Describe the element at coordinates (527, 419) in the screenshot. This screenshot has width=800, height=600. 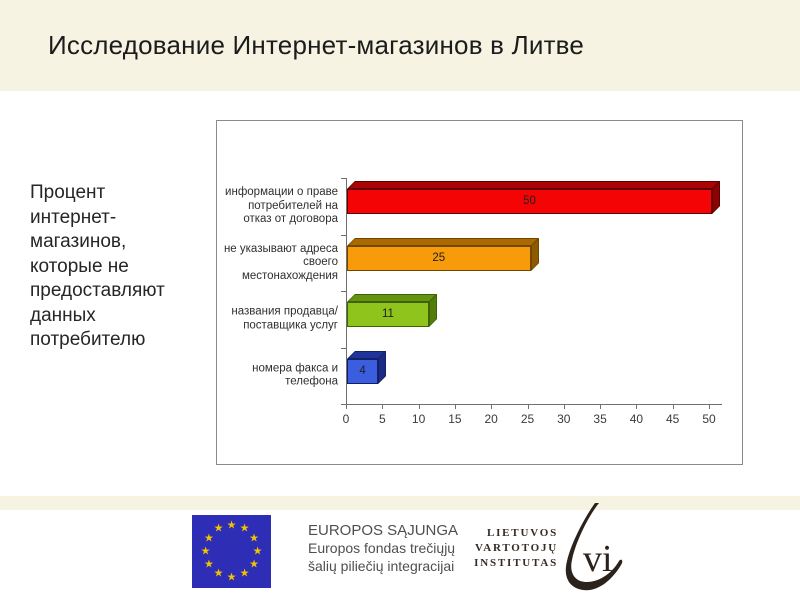
I see `x-axis-tick-label: 25` at that location.